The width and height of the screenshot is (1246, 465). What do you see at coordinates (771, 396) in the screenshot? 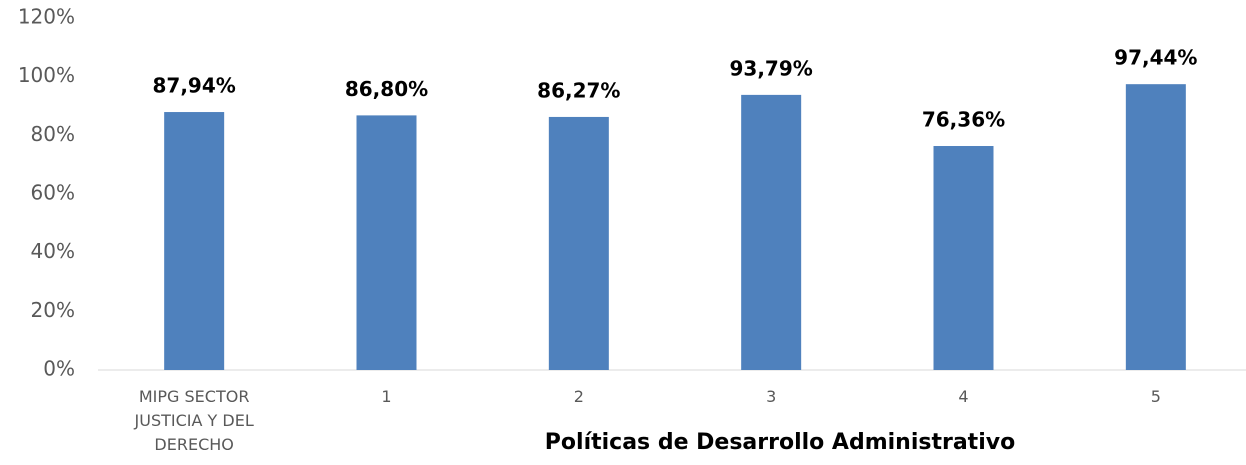
I see `x-tick-label: 3` at bounding box center [771, 396].